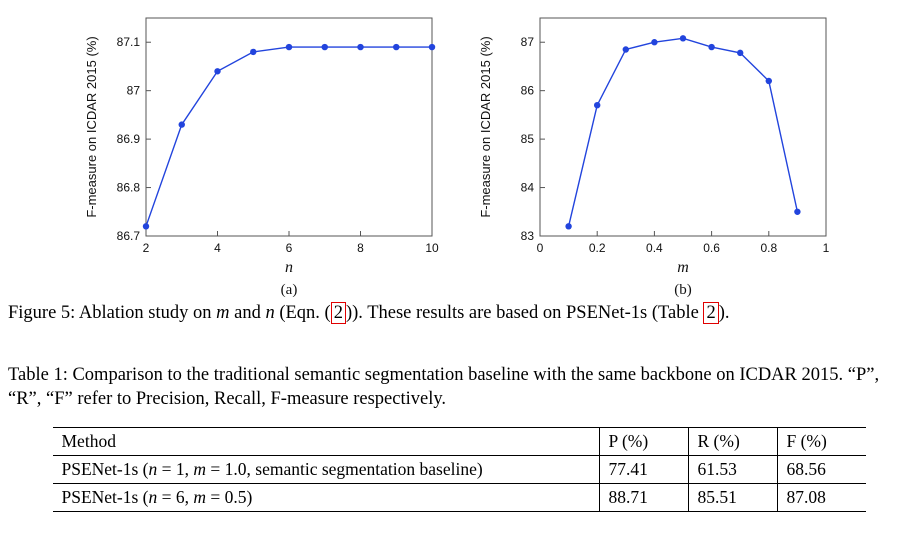  Describe the element at coordinates (175, 497) in the screenshot. I see `method-text: = 6,` at that location.